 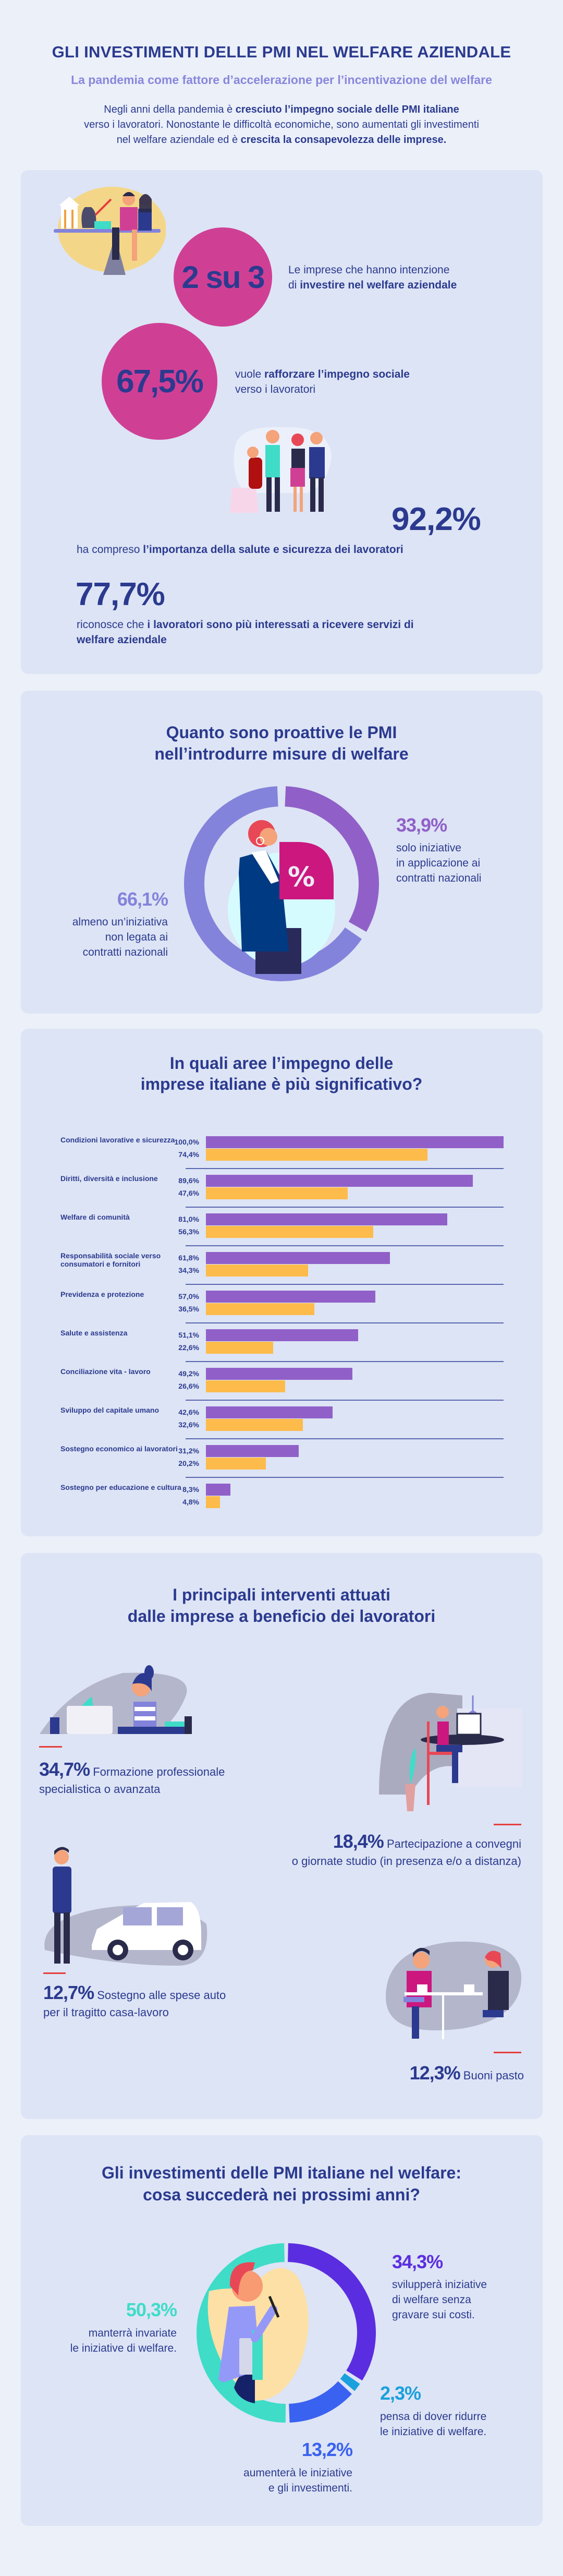 I want to click on future-value-maintain: 50,3%, so click(x=151, y=2309).